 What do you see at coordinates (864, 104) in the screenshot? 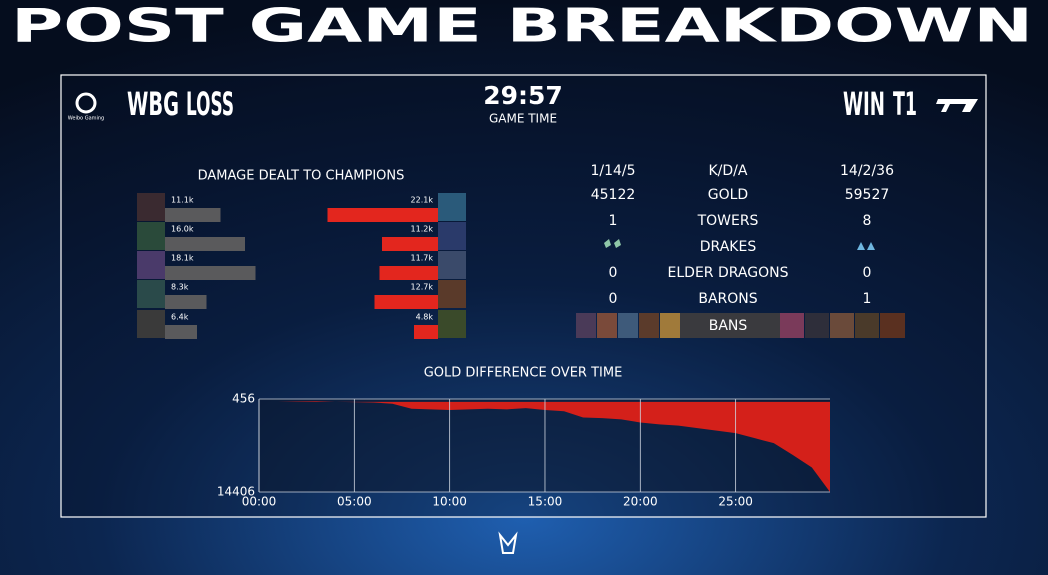
I see `right-result: WIN` at bounding box center [864, 104].